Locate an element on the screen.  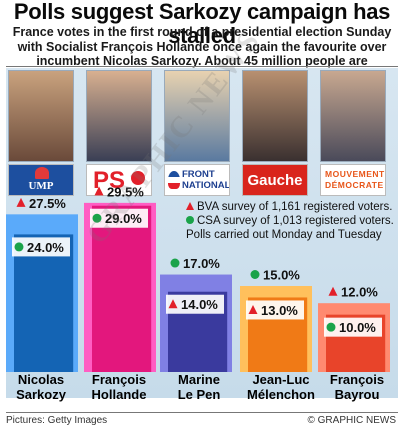
candidate-photo-hollande is located at coordinates (119, 116).